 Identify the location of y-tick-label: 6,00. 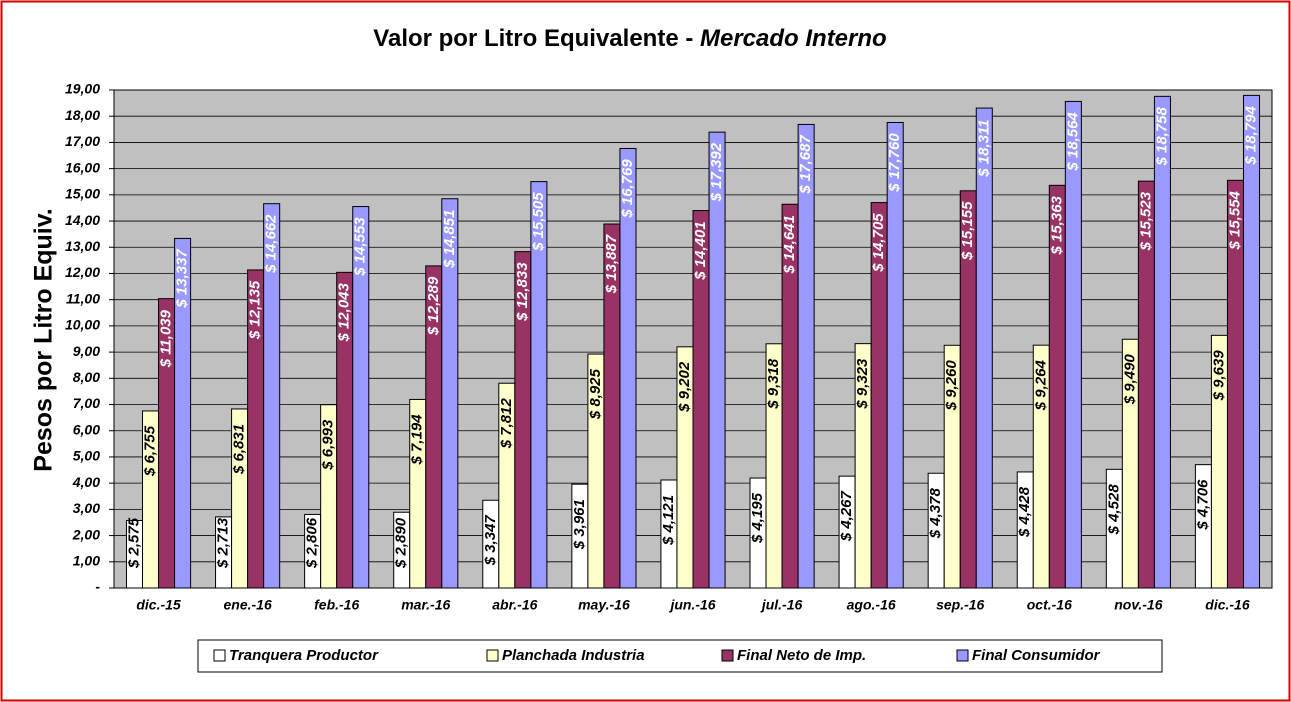
(86, 429).